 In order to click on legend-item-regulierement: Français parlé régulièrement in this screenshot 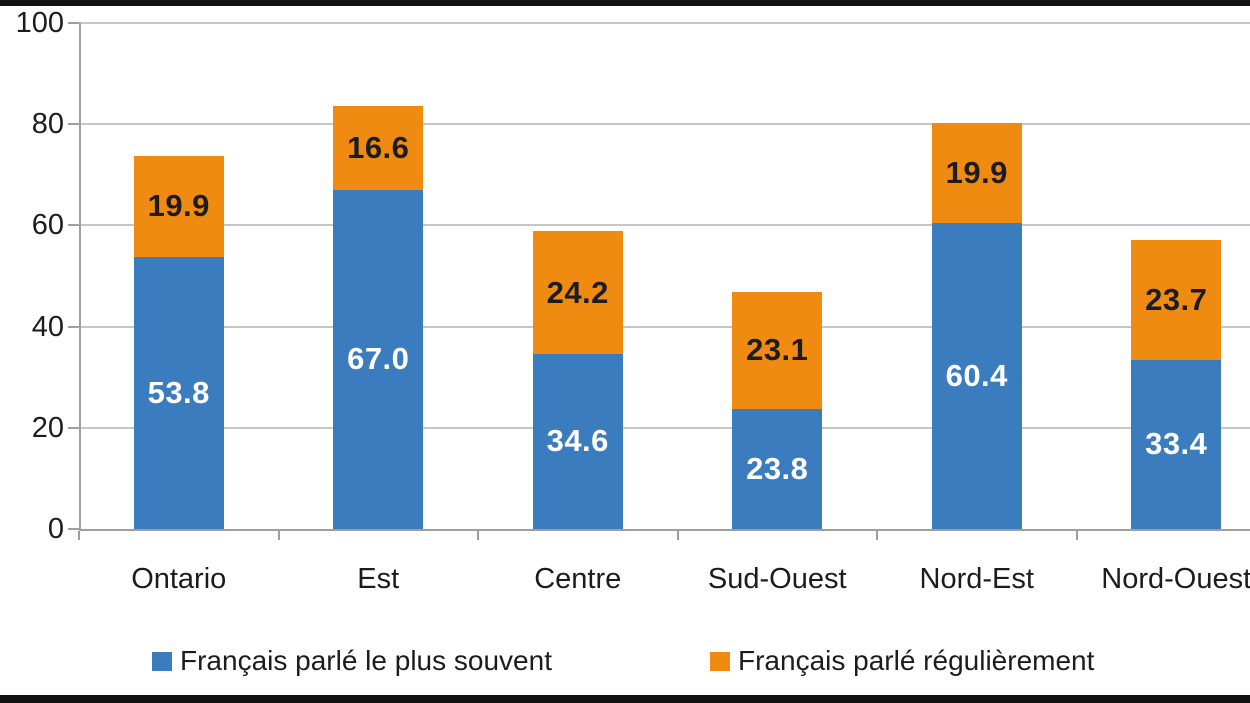, I will do `click(902, 661)`.